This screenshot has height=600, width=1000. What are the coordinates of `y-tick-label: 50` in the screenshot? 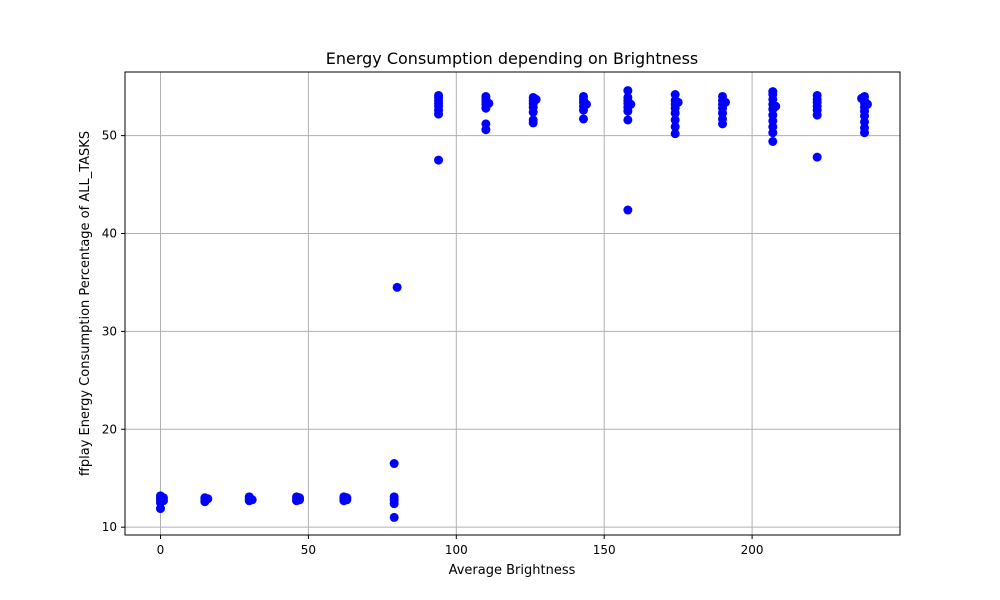 It's located at (109, 136).